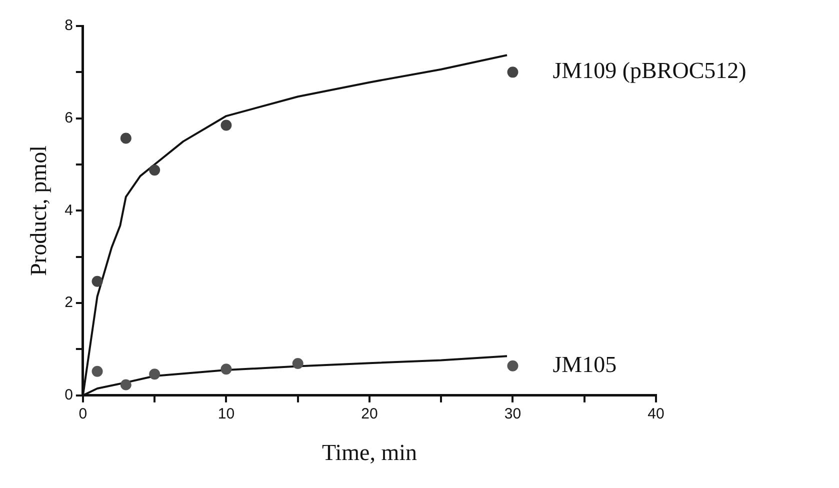  I want to click on y-tick-label: 0, so click(68, 395).